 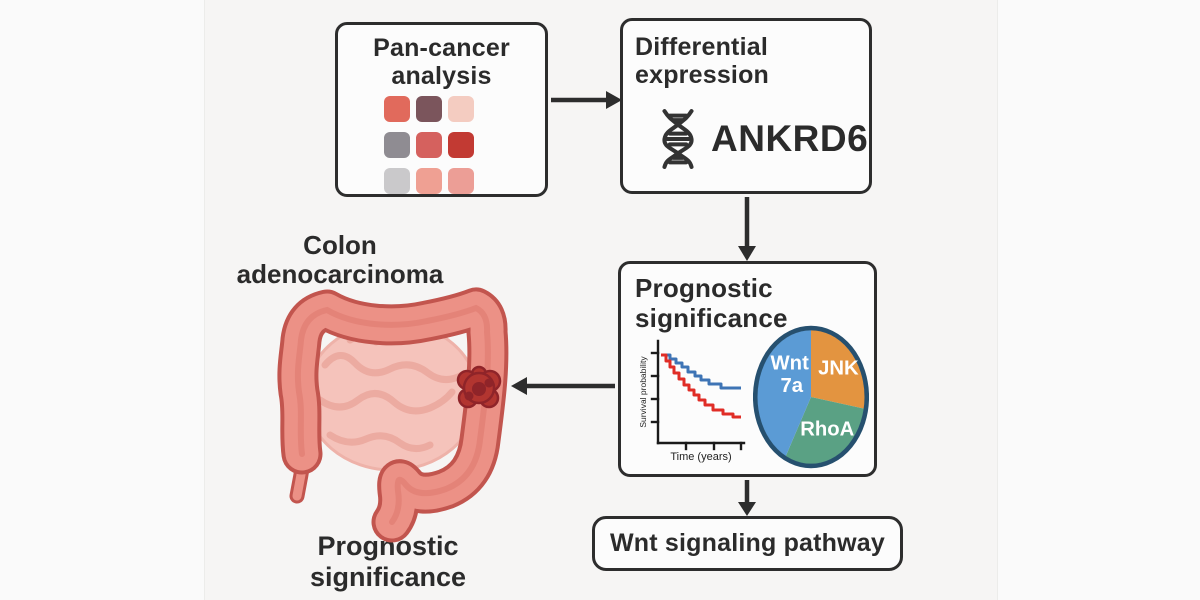 I want to click on wnt-pathway-box: Wnt signaling pathway, so click(x=747, y=543).